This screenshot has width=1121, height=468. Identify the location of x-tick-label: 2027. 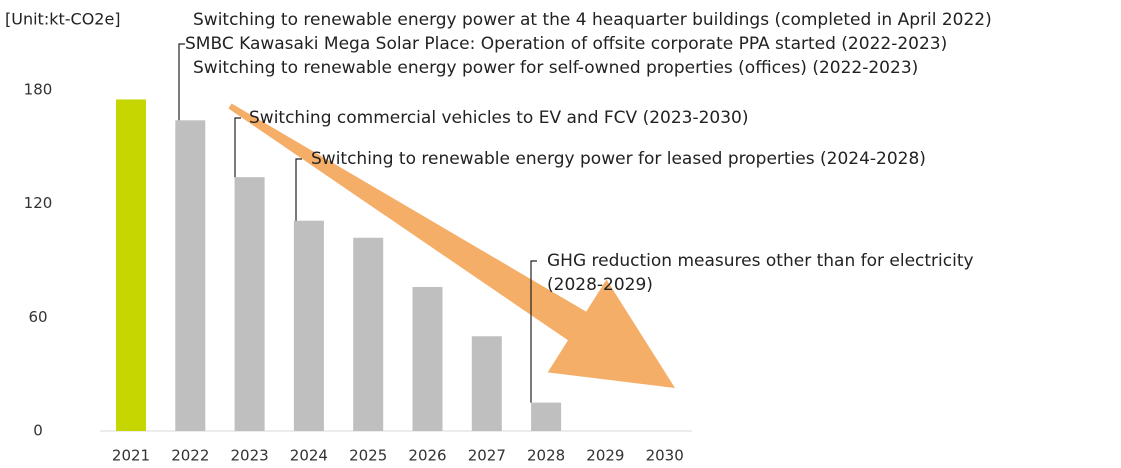
(487, 456).